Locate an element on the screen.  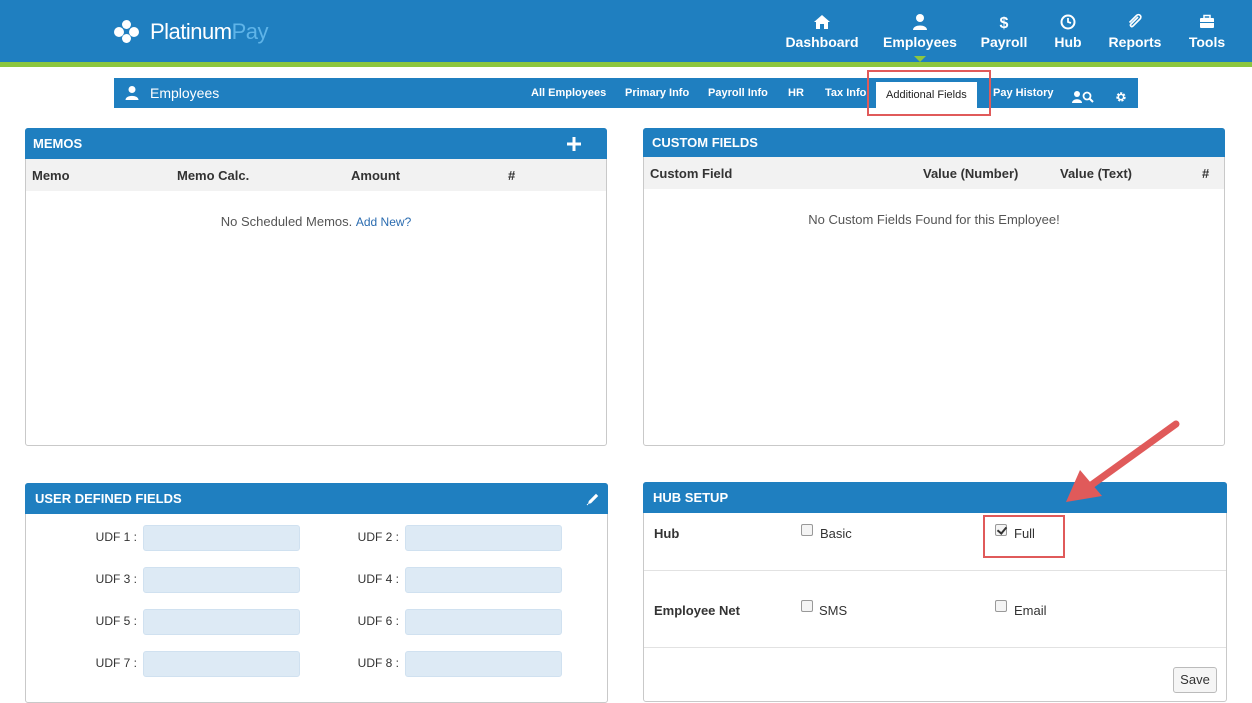
briefcase-icon is located at coordinates (1207, 21).